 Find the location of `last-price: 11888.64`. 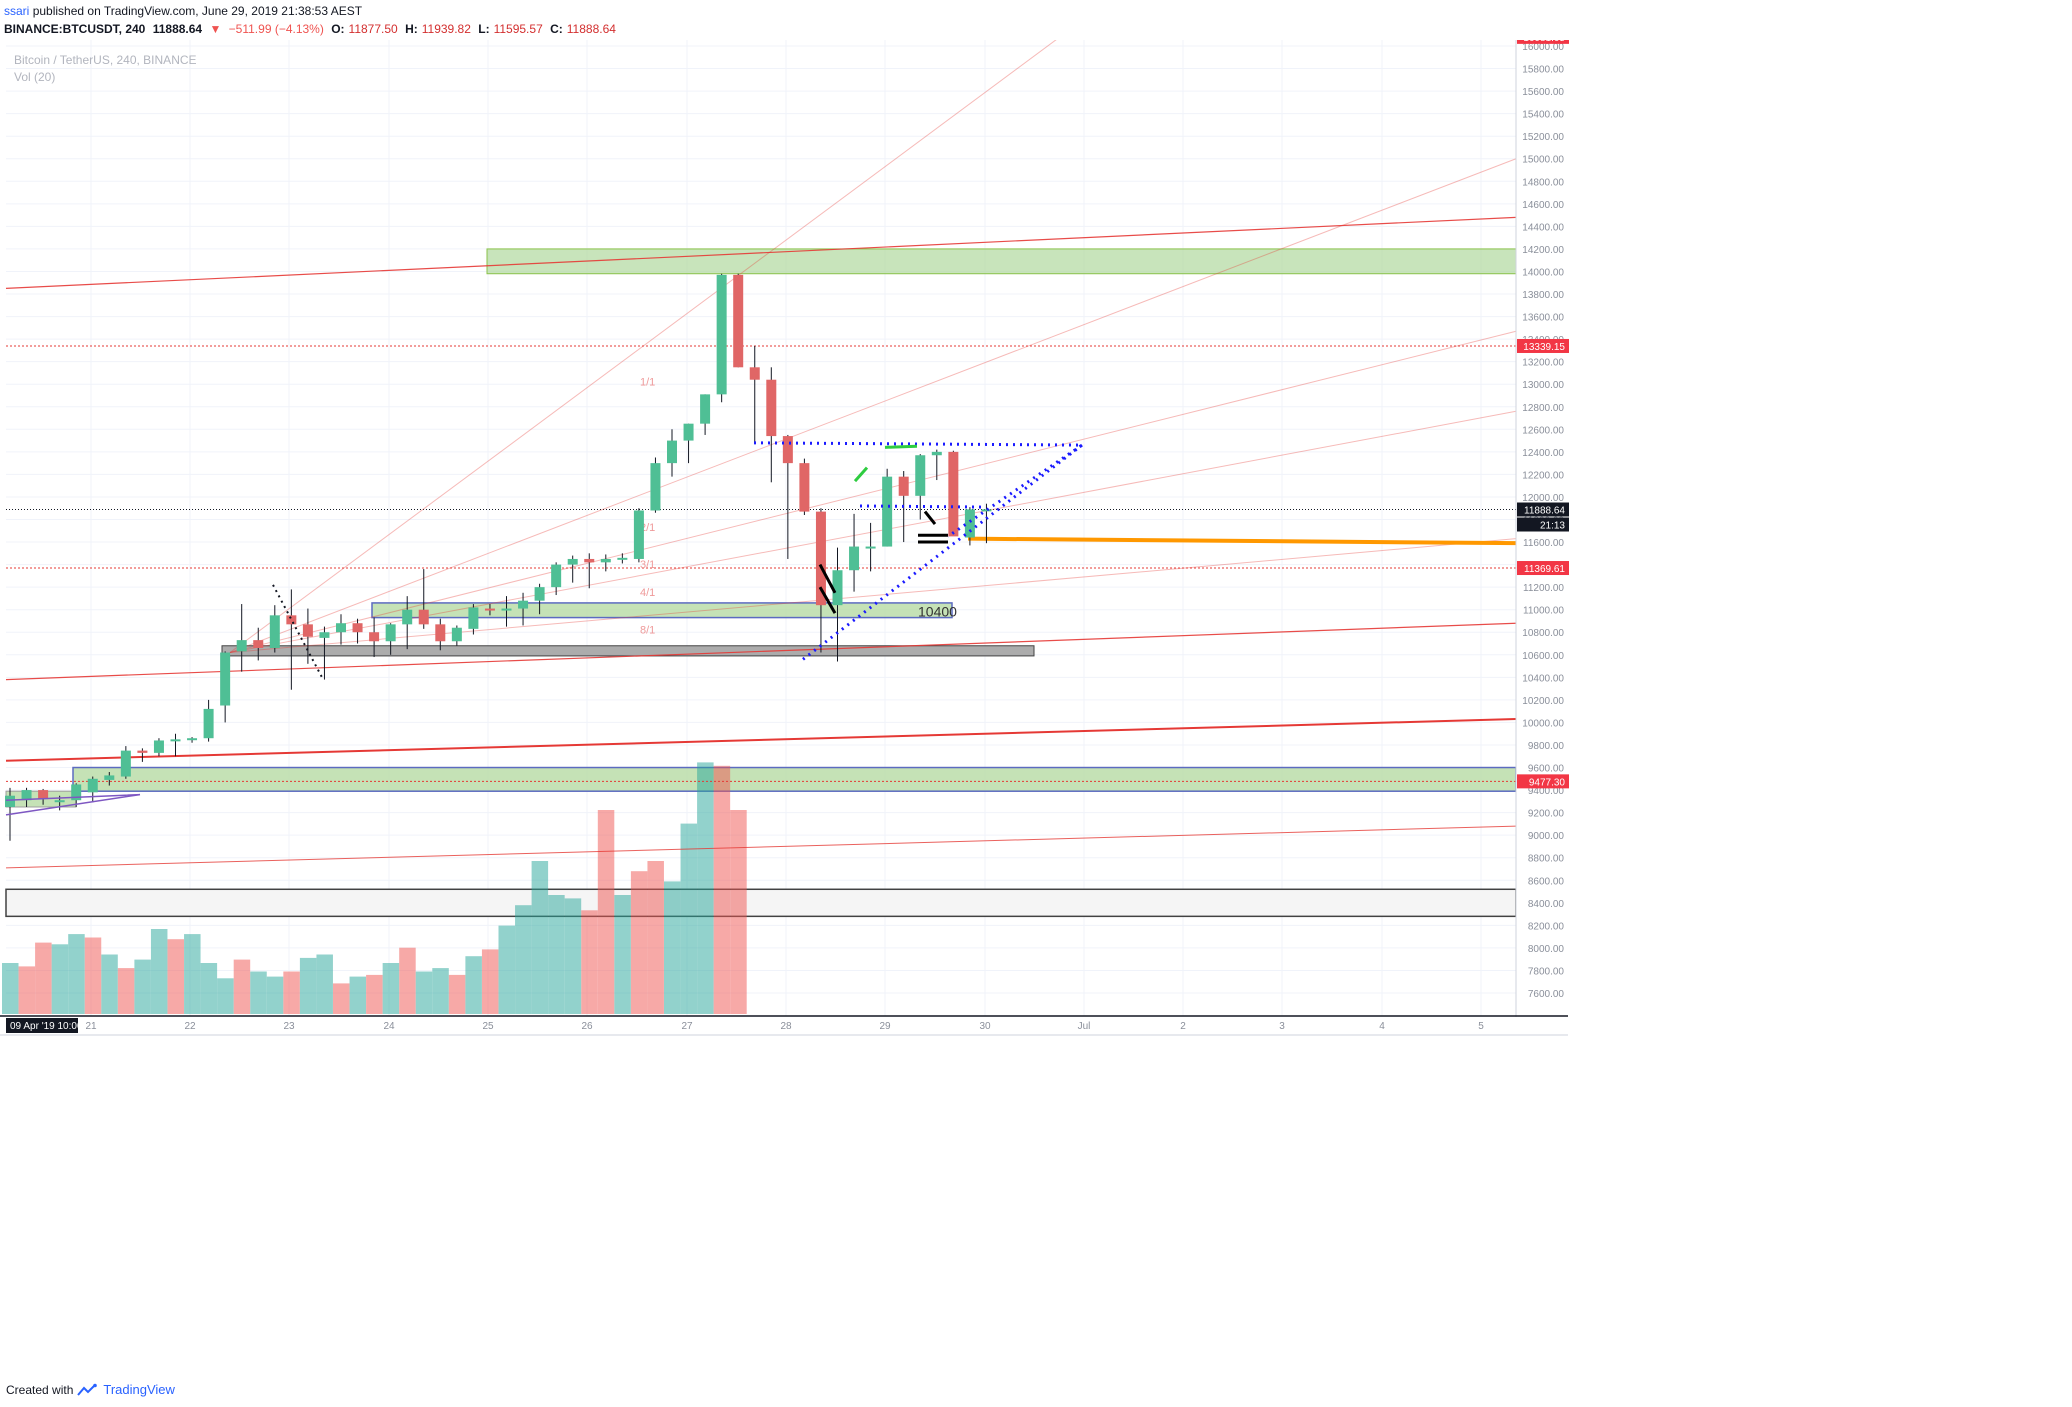

last-price: 11888.64 is located at coordinates (177, 29).